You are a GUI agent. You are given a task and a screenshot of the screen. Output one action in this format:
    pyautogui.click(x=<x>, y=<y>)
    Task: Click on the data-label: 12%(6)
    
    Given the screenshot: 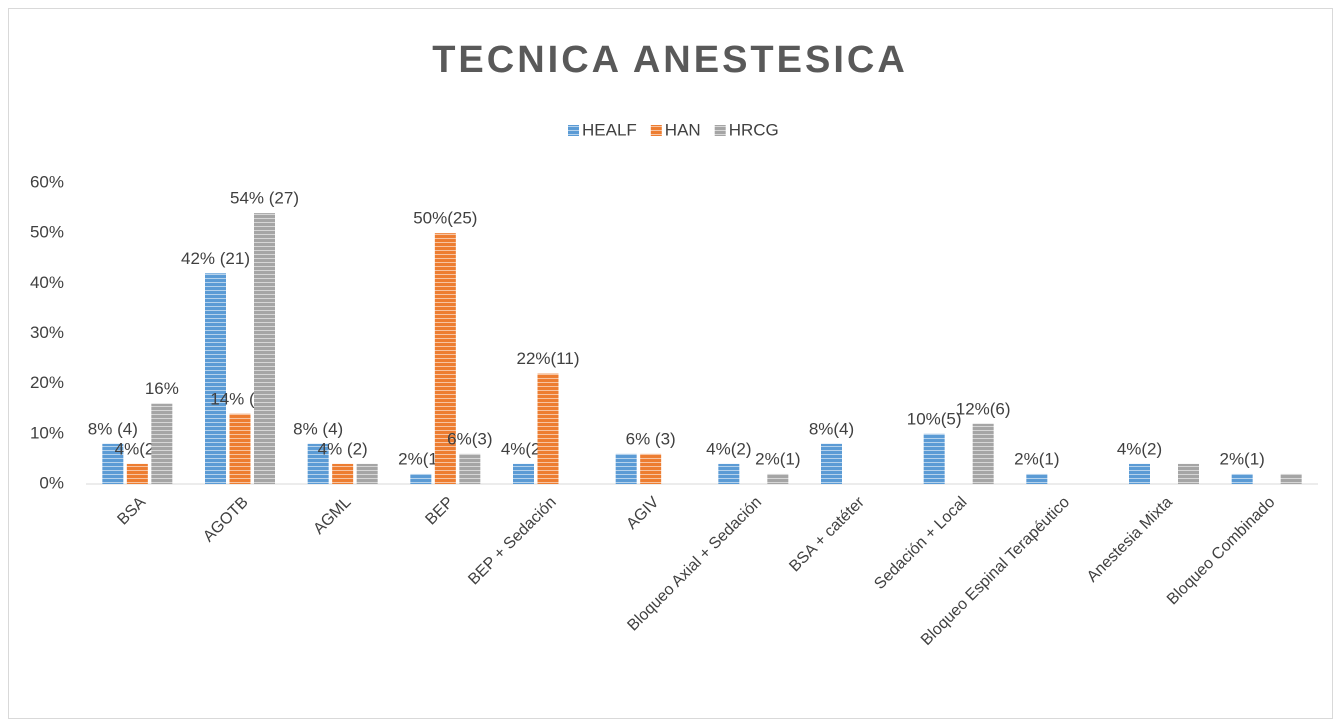 What is the action you would take?
    pyautogui.click(x=983, y=408)
    